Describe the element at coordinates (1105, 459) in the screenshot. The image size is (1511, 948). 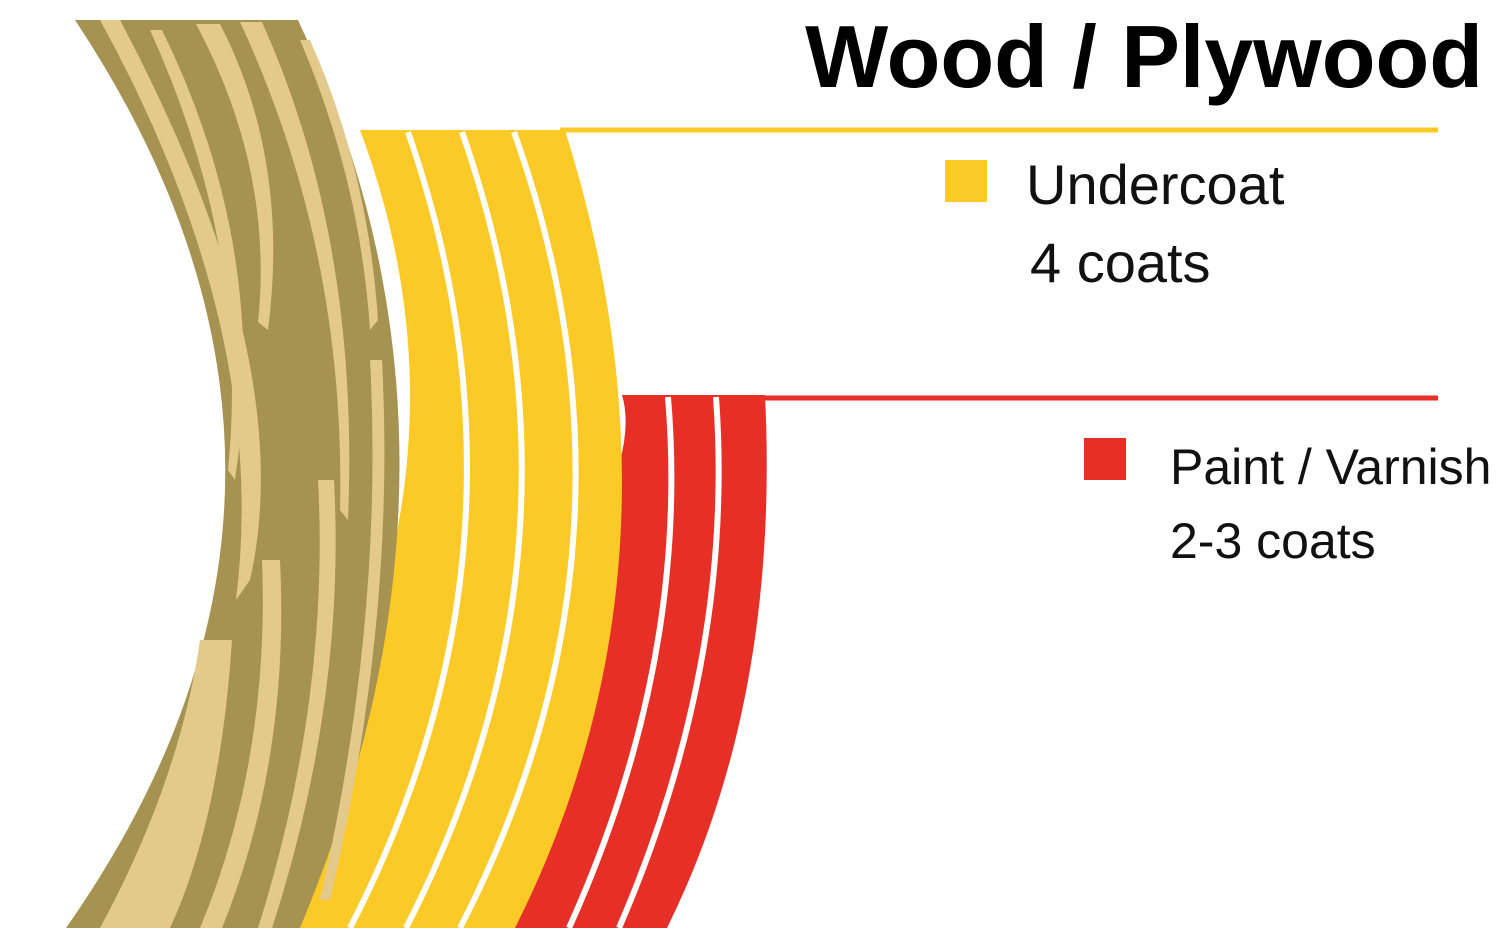
I see `paint-legend-swatch` at that location.